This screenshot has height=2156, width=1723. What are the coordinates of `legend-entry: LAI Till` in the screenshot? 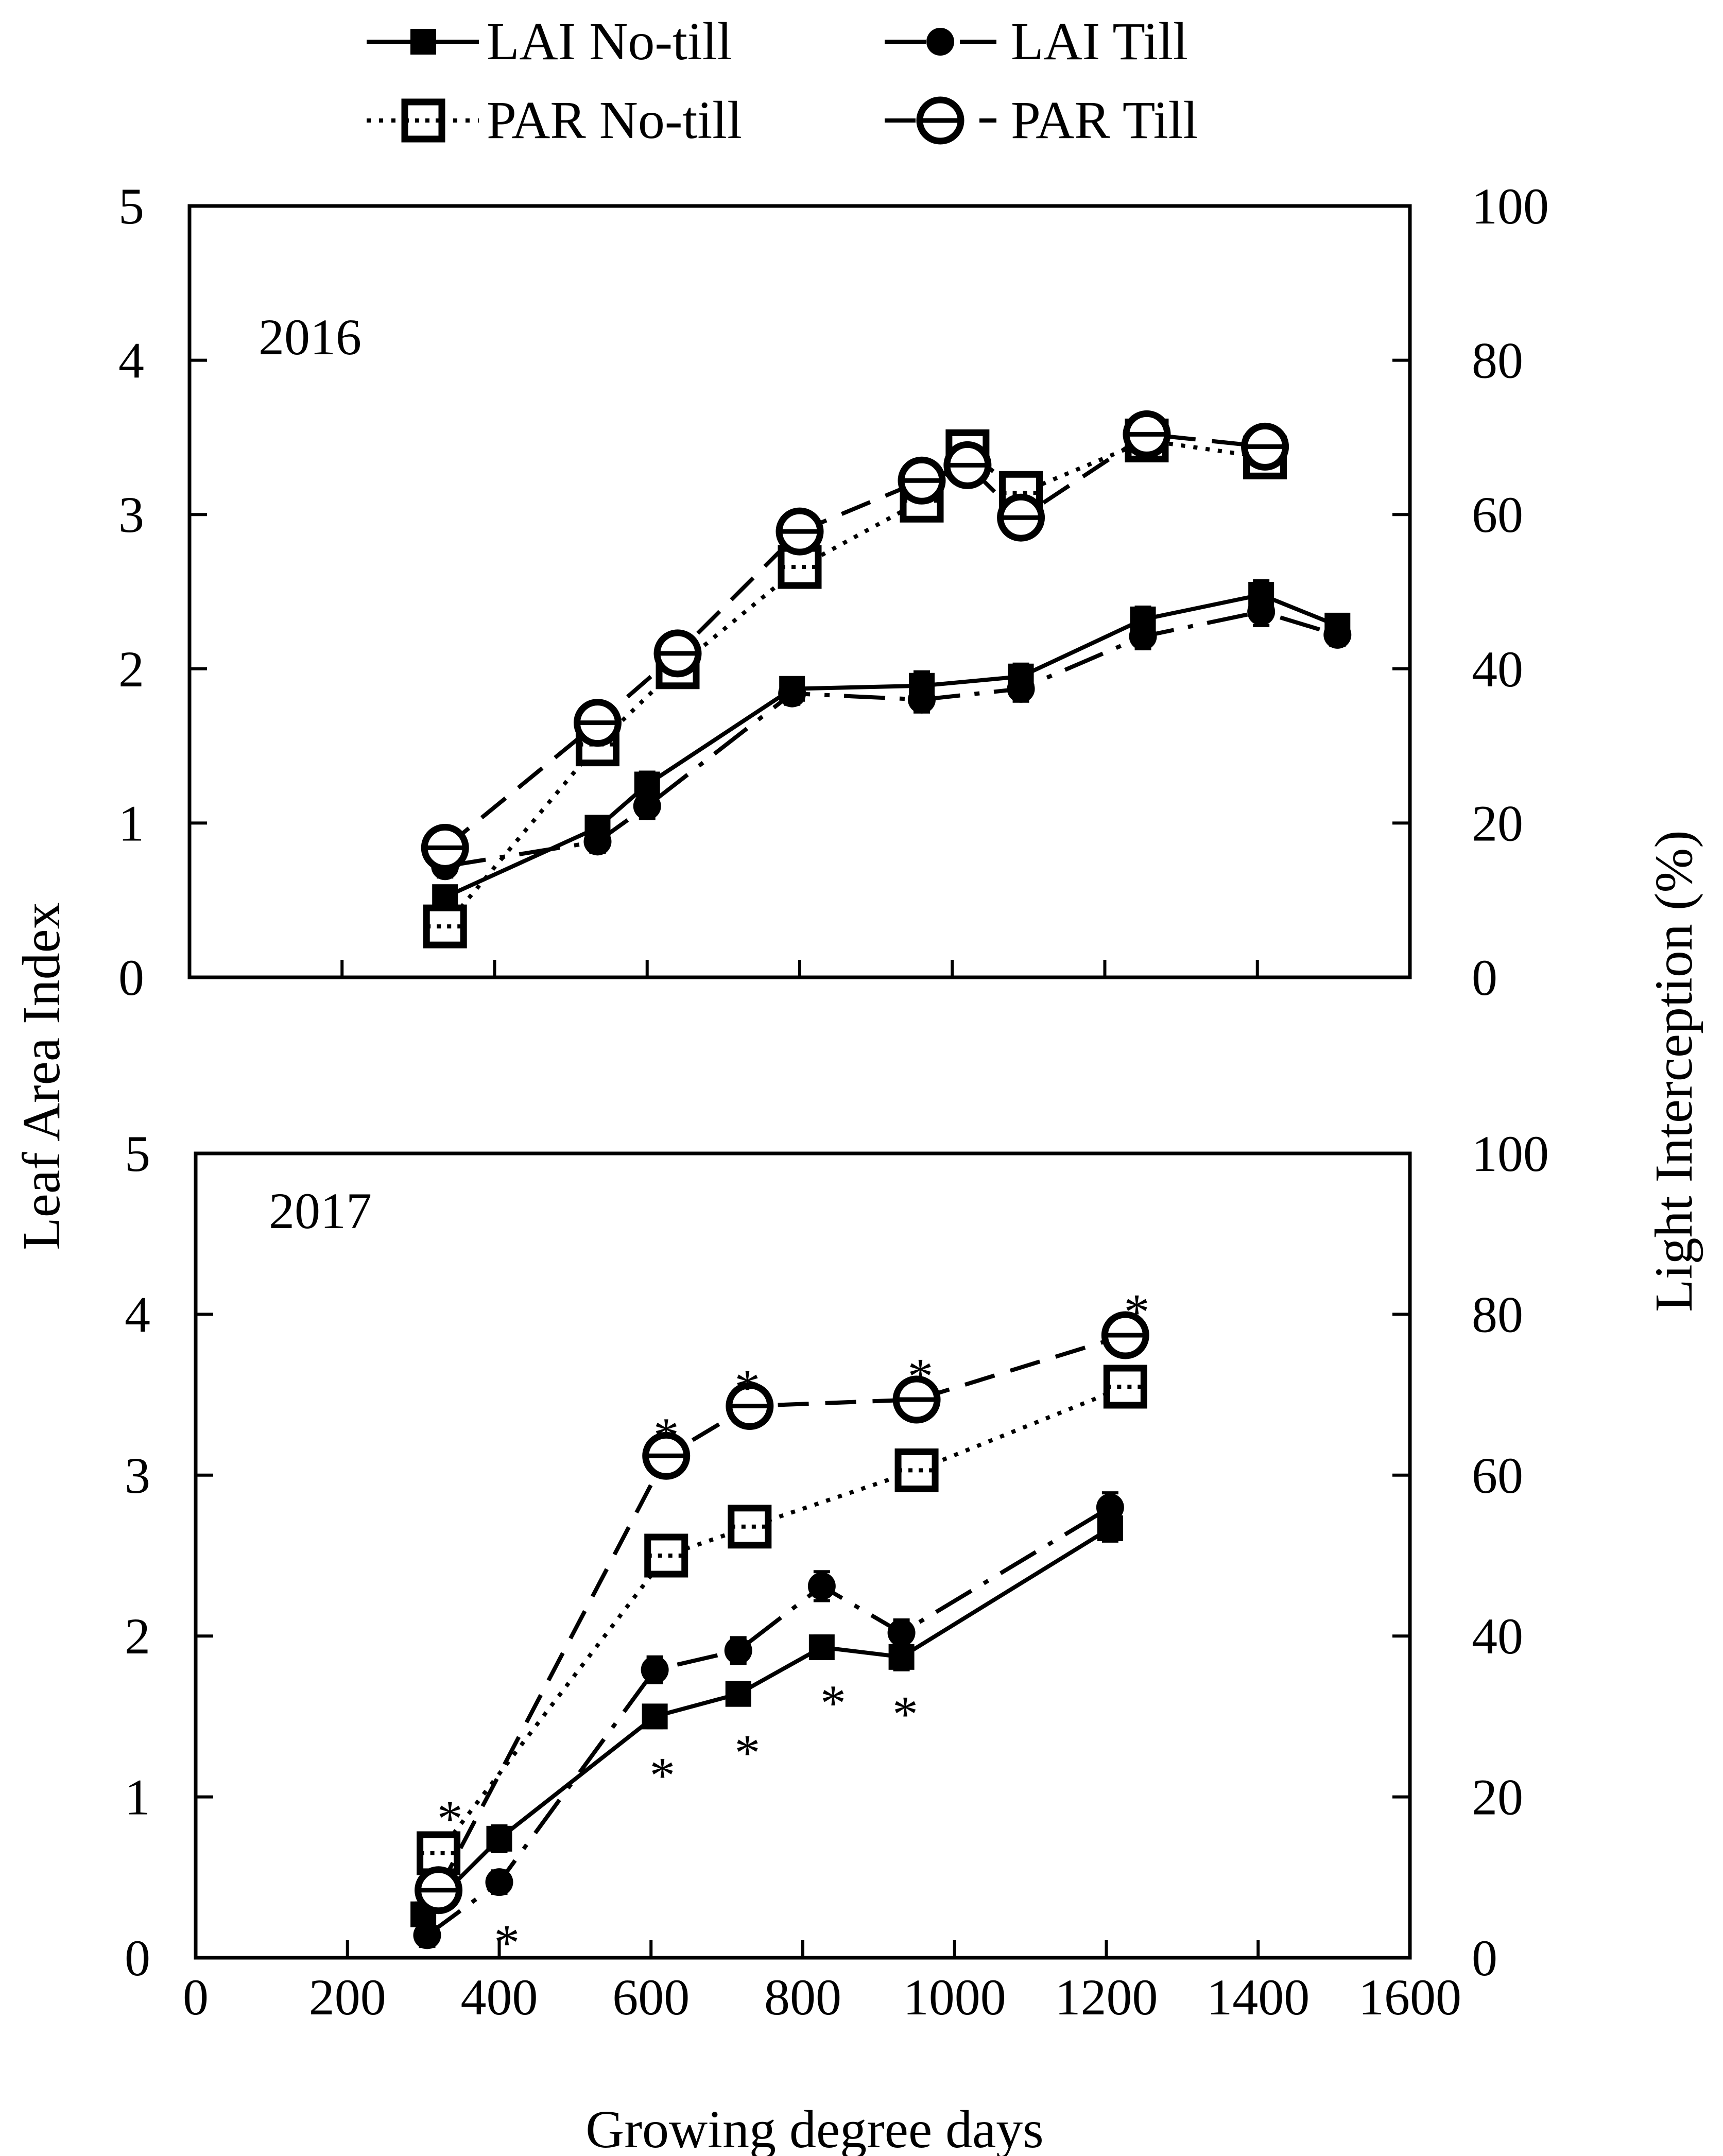 It's located at (1037, 41).